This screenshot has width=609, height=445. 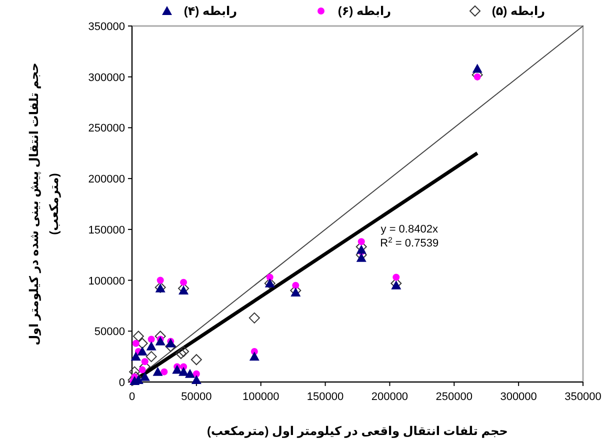 What do you see at coordinates (357, 431) in the screenshot?
I see `x-axis-title: حجم تلفات انتقال واقعی در کیلومتر اول (مترمکعب)` at bounding box center [357, 431].